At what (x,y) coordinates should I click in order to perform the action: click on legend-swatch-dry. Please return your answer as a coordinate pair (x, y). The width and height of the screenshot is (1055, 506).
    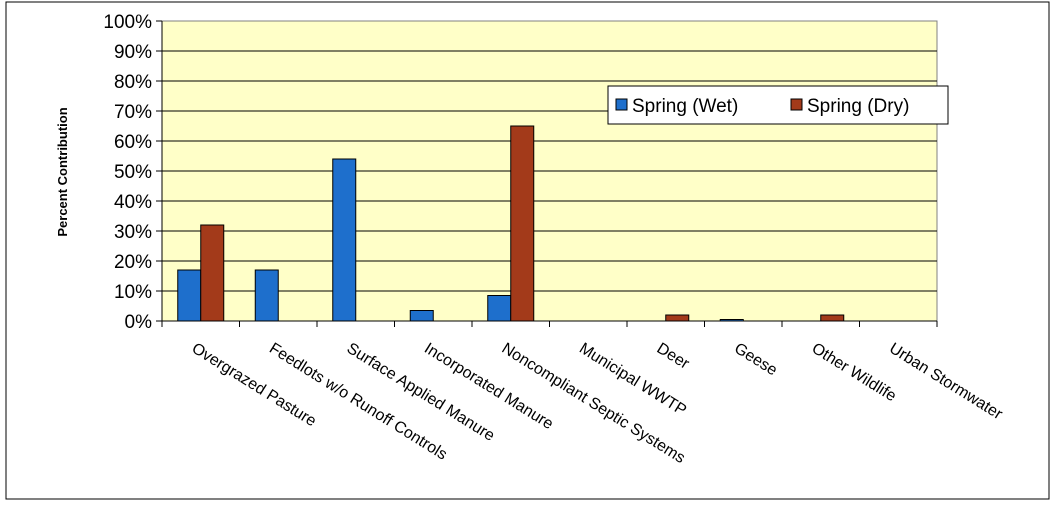
    Looking at the image, I should click on (796, 104).